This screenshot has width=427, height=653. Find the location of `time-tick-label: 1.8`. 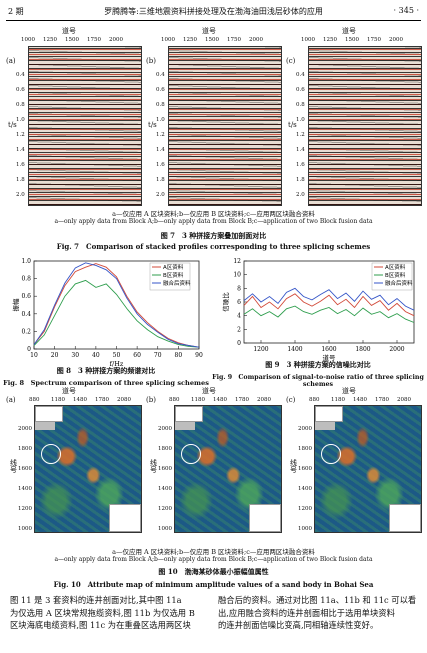

time-tick-label: 1.8 is located at coordinates (20, 180).